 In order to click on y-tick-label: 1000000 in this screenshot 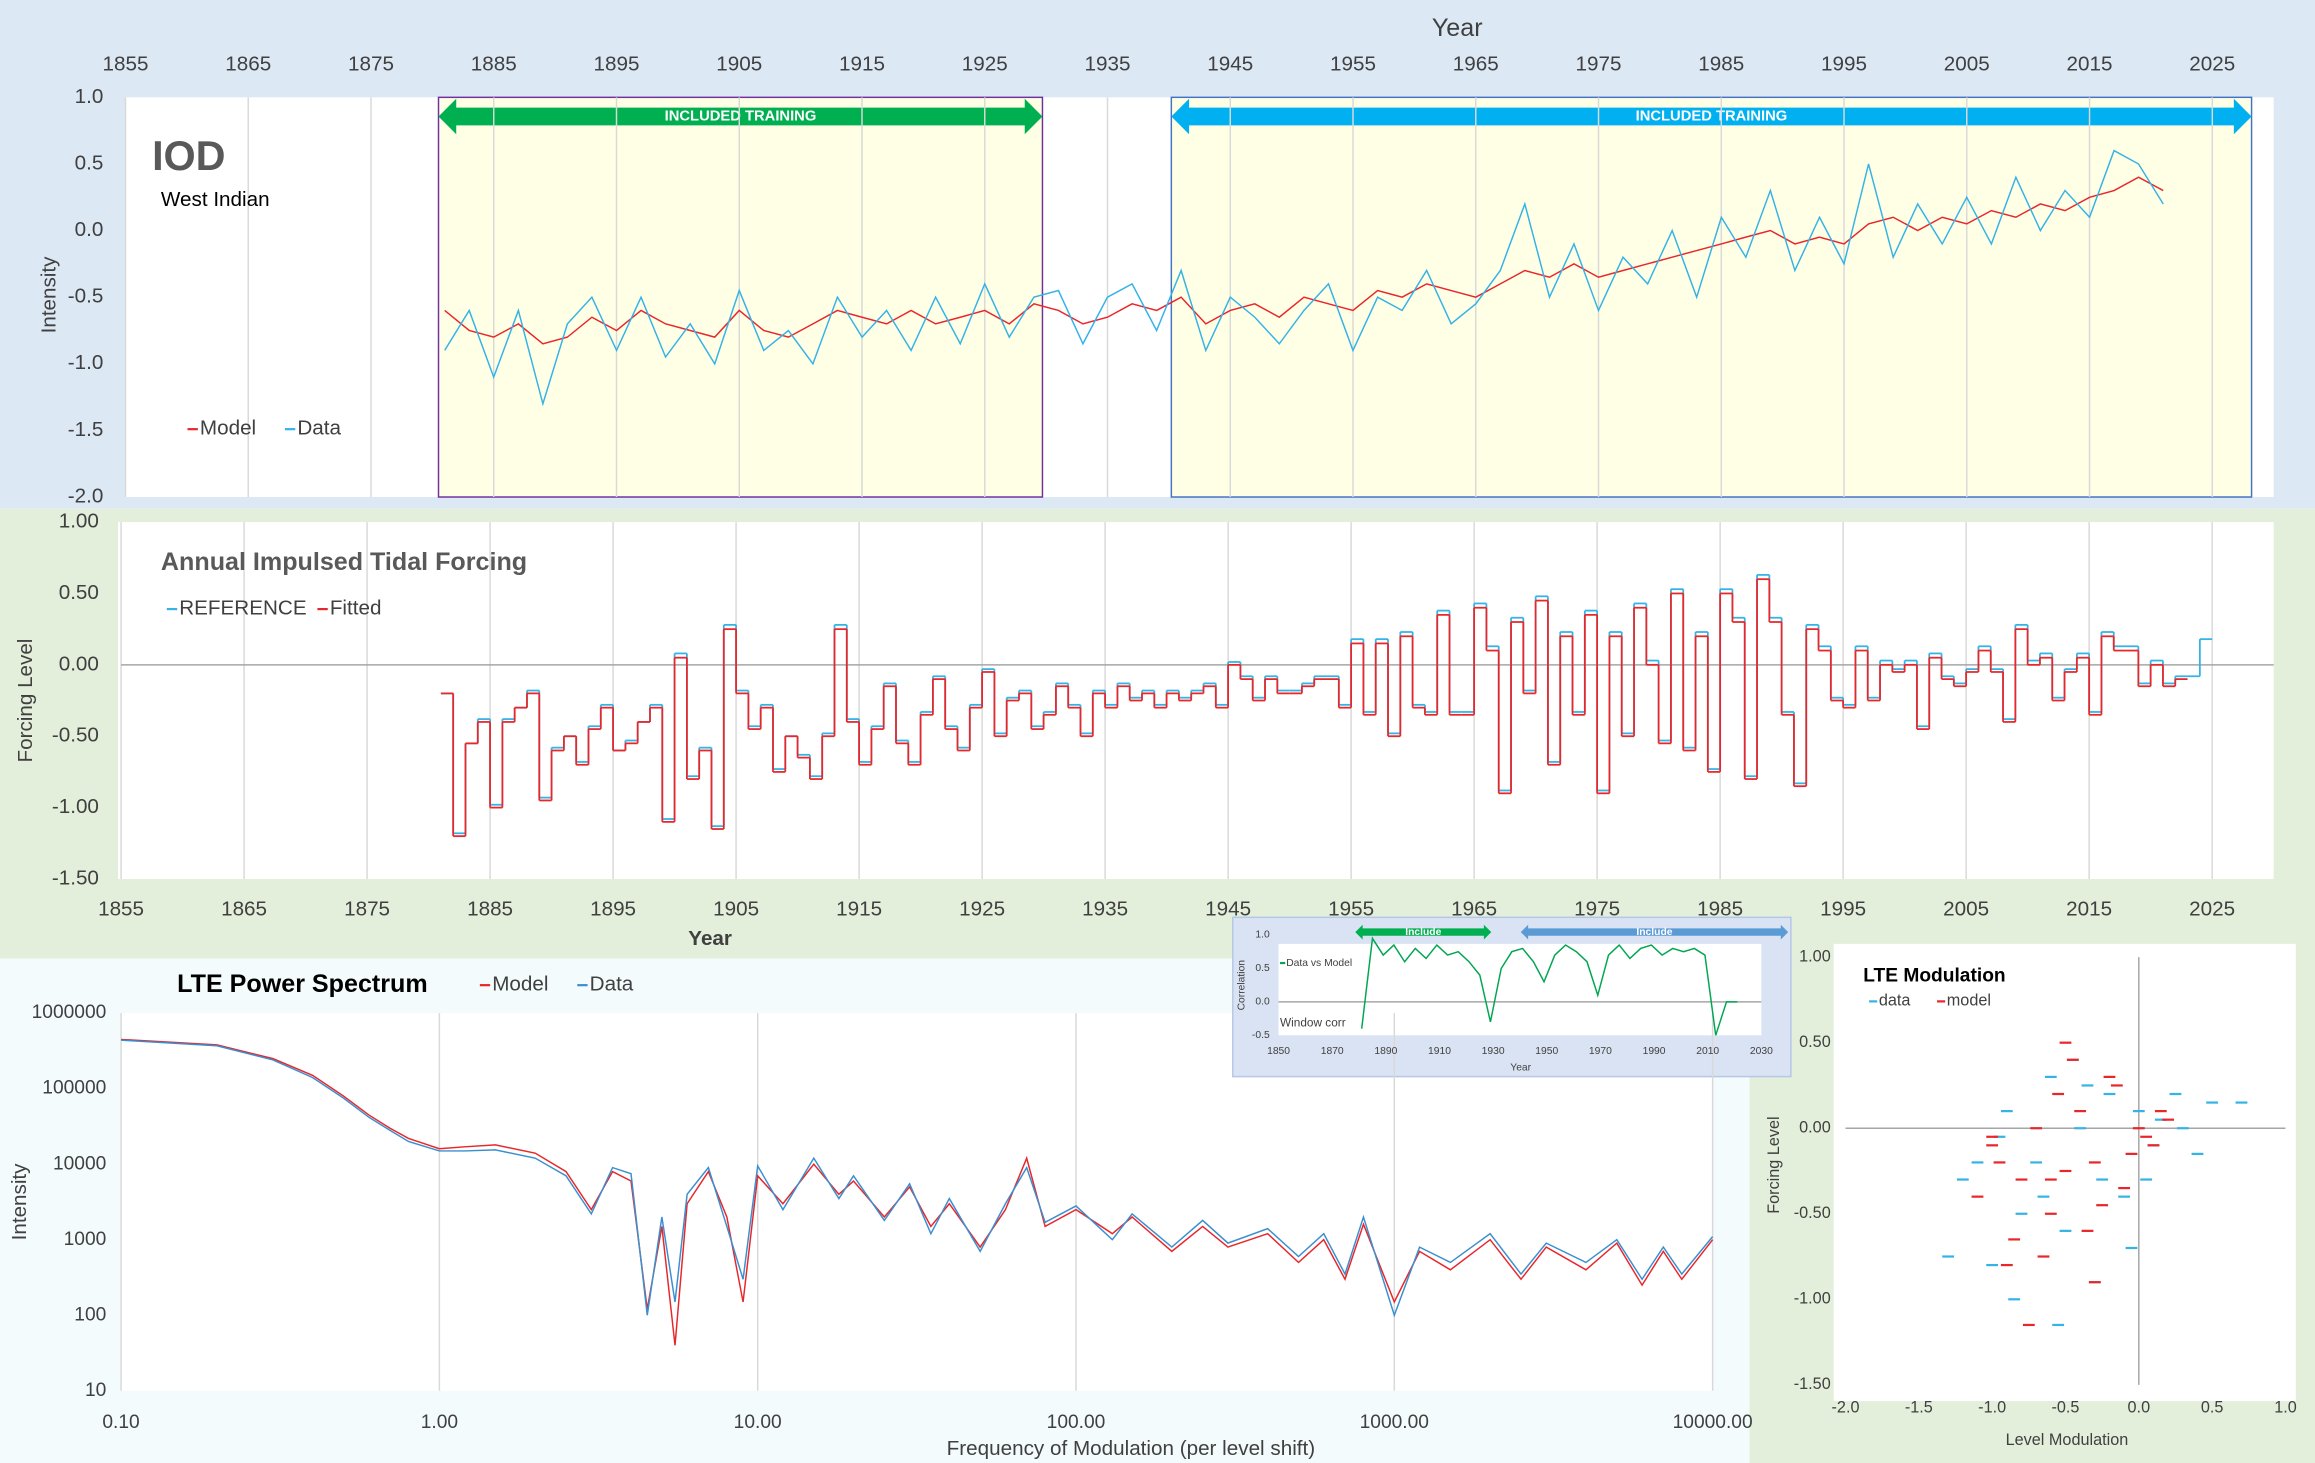, I will do `click(69, 1012)`.